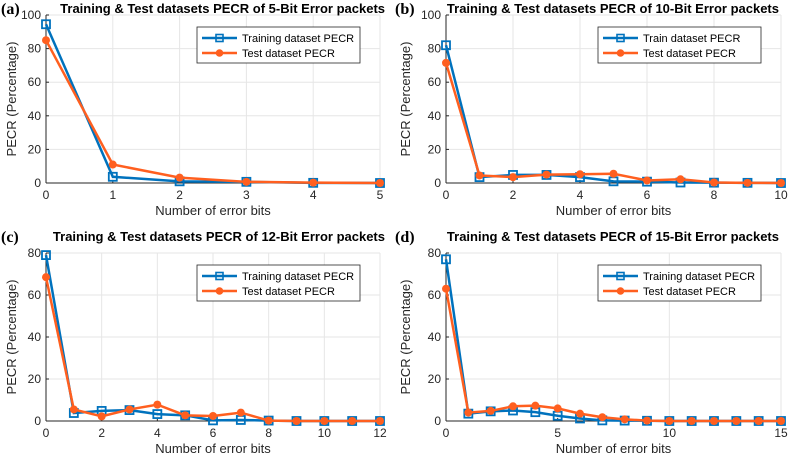 This screenshot has height=456, width=788. Describe the element at coordinates (405, 237) in the screenshot. I see `panel-label: (d)` at that location.